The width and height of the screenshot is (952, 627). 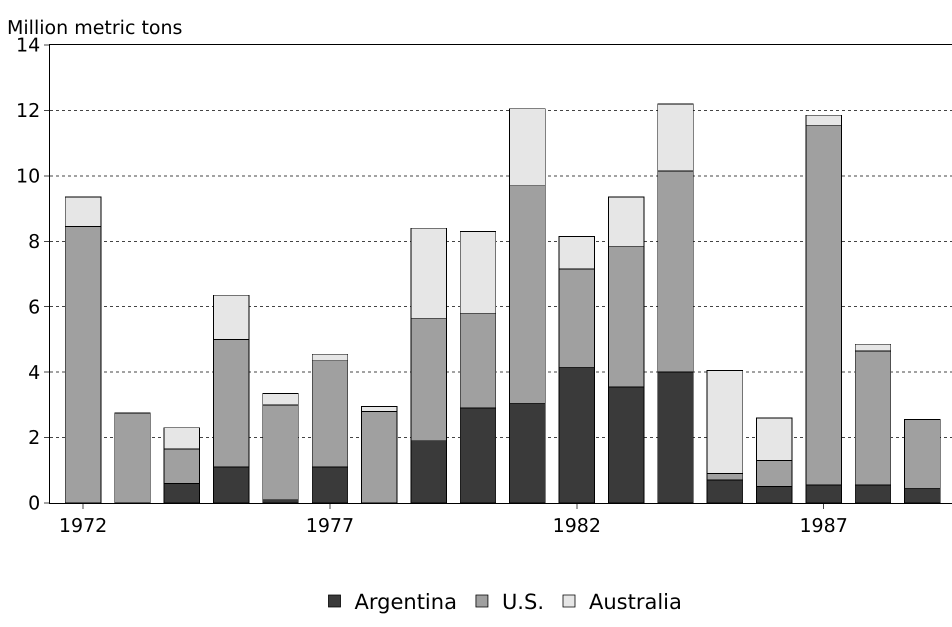 I want to click on legend-label: Argentina, so click(x=405, y=602).